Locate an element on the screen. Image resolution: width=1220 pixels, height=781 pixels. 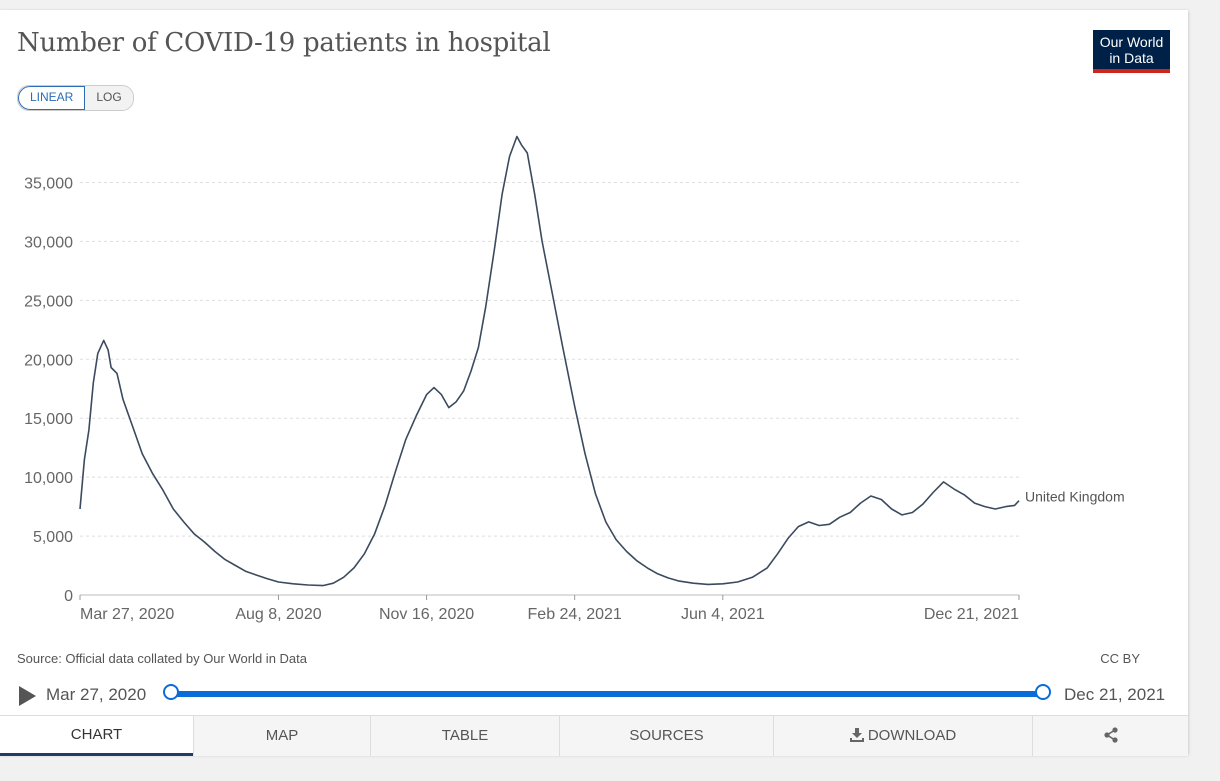
timeline-end-handle is located at coordinates (1043, 692).